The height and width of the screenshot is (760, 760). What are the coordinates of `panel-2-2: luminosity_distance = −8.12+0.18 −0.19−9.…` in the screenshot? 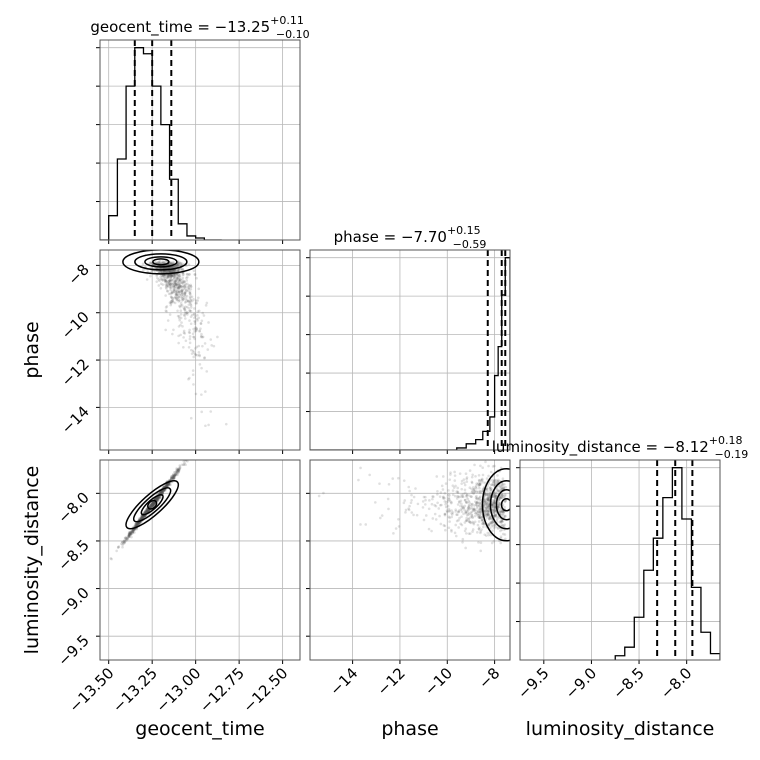 It's located at (620, 587).